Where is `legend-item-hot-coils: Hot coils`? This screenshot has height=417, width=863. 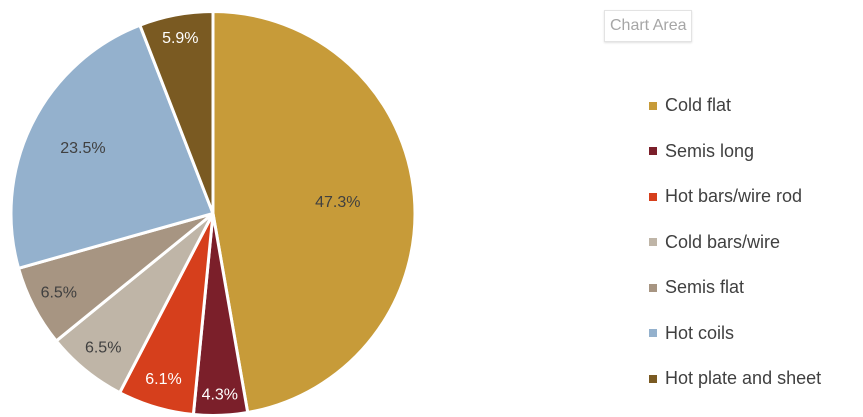 legend-item-hot-coils: Hot coils is located at coordinates (754, 334).